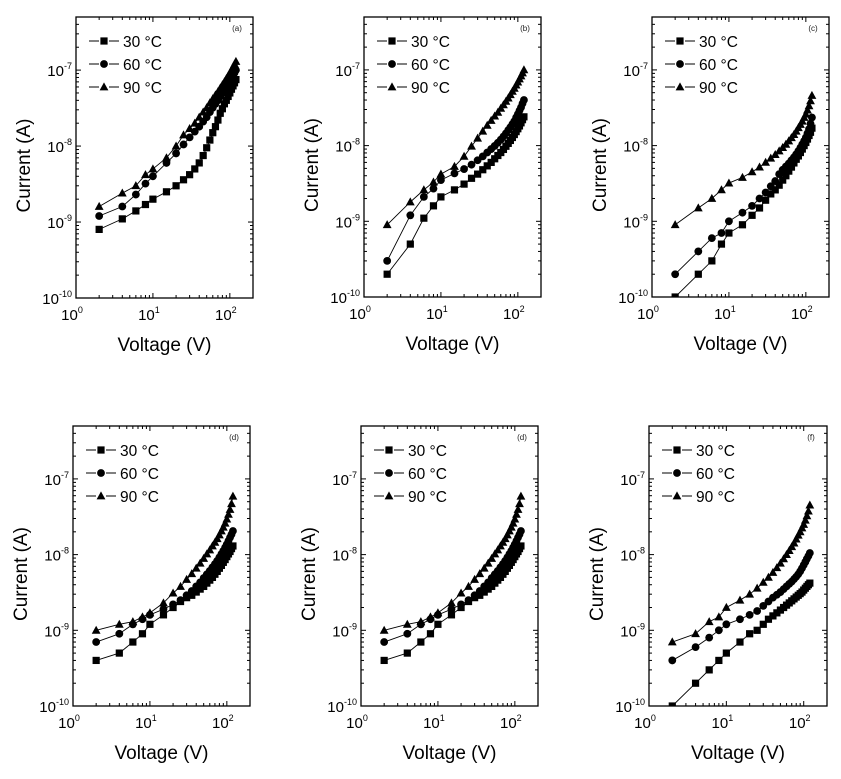  I want to click on plot-frame, so click(740, 157).